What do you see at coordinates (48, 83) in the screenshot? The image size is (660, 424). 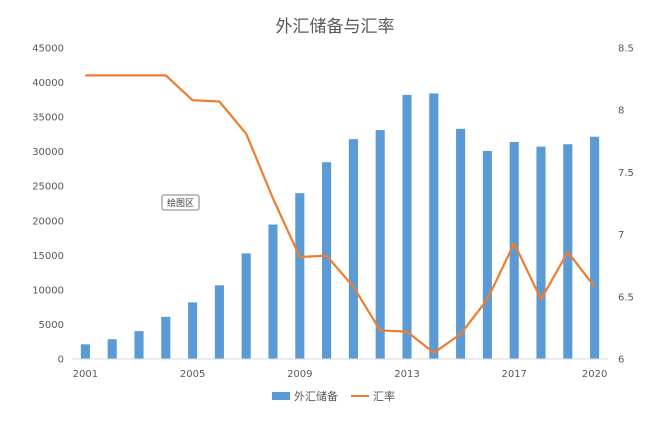 I see `y-left-tick-label: 40000` at bounding box center [48, 83].